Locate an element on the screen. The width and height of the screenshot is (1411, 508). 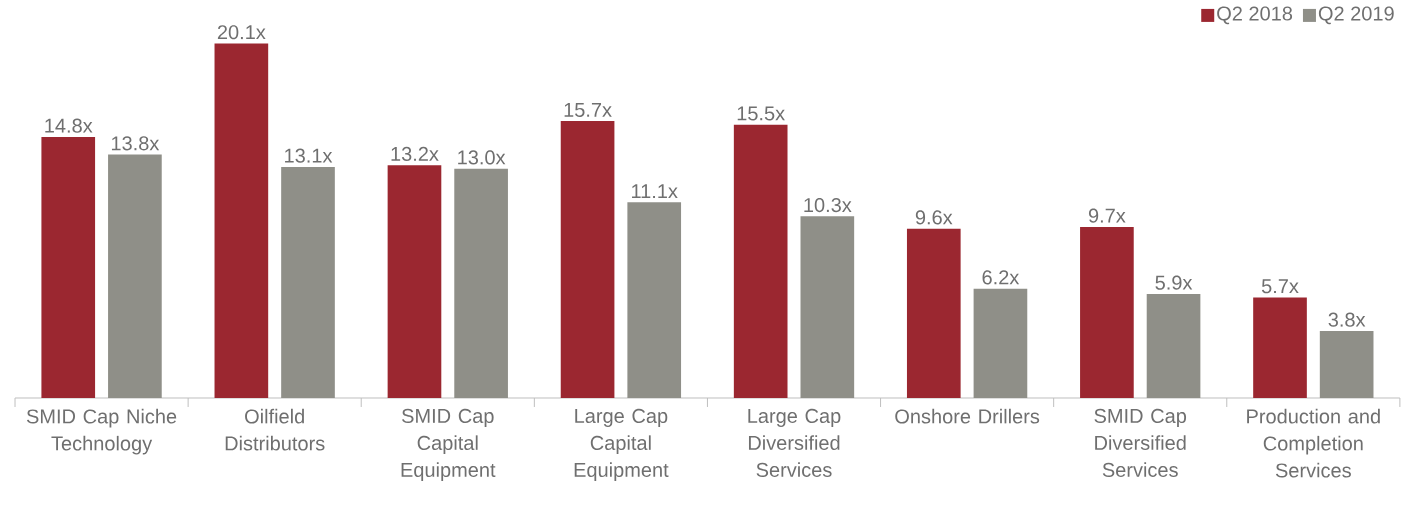
data-label: 9.7x is located at coordinates (1107, 215).